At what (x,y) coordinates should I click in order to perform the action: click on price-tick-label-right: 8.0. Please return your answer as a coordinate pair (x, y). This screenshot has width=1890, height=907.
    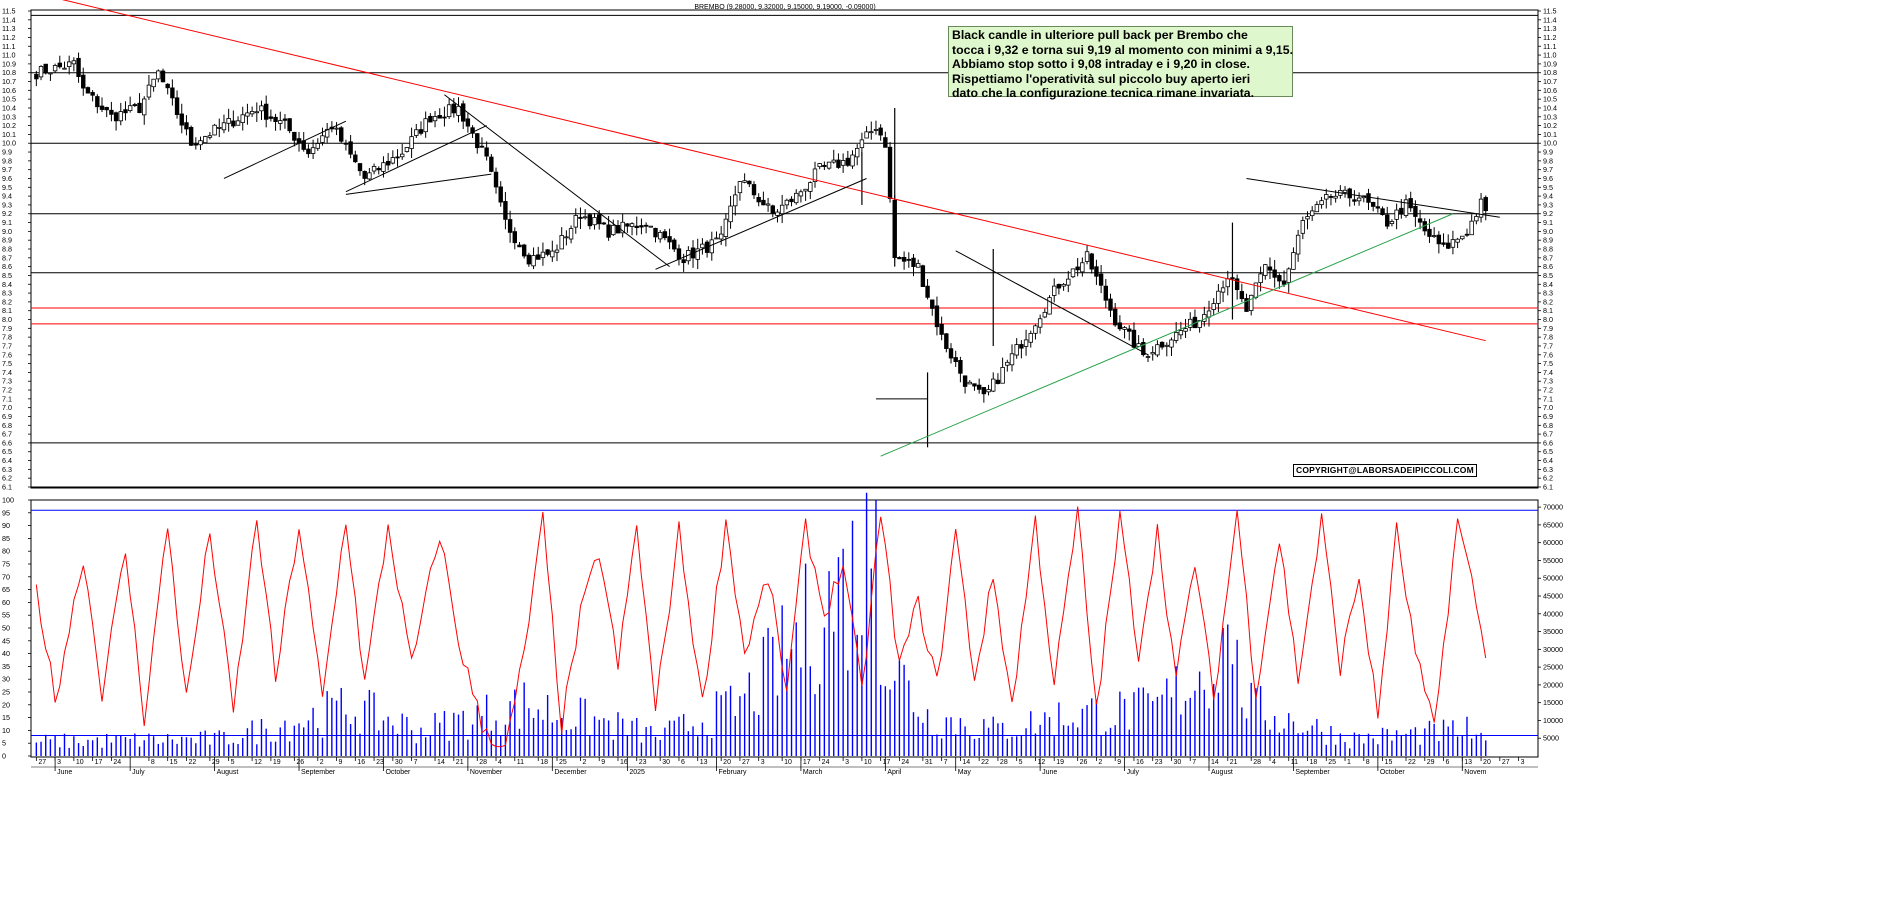
    Looking at the image, I should click on (1548, 319).